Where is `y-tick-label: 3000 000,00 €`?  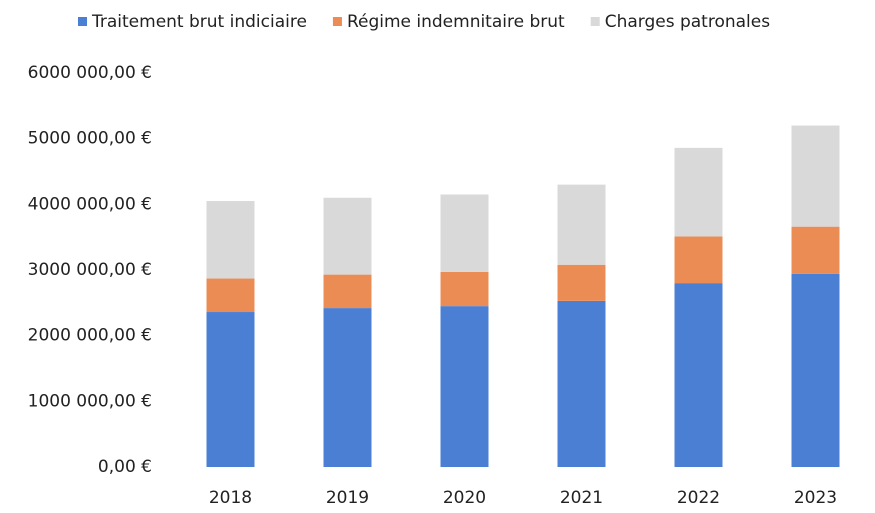 y-tick-label: 3000 000,00 € is located at coordinates (90, 270).